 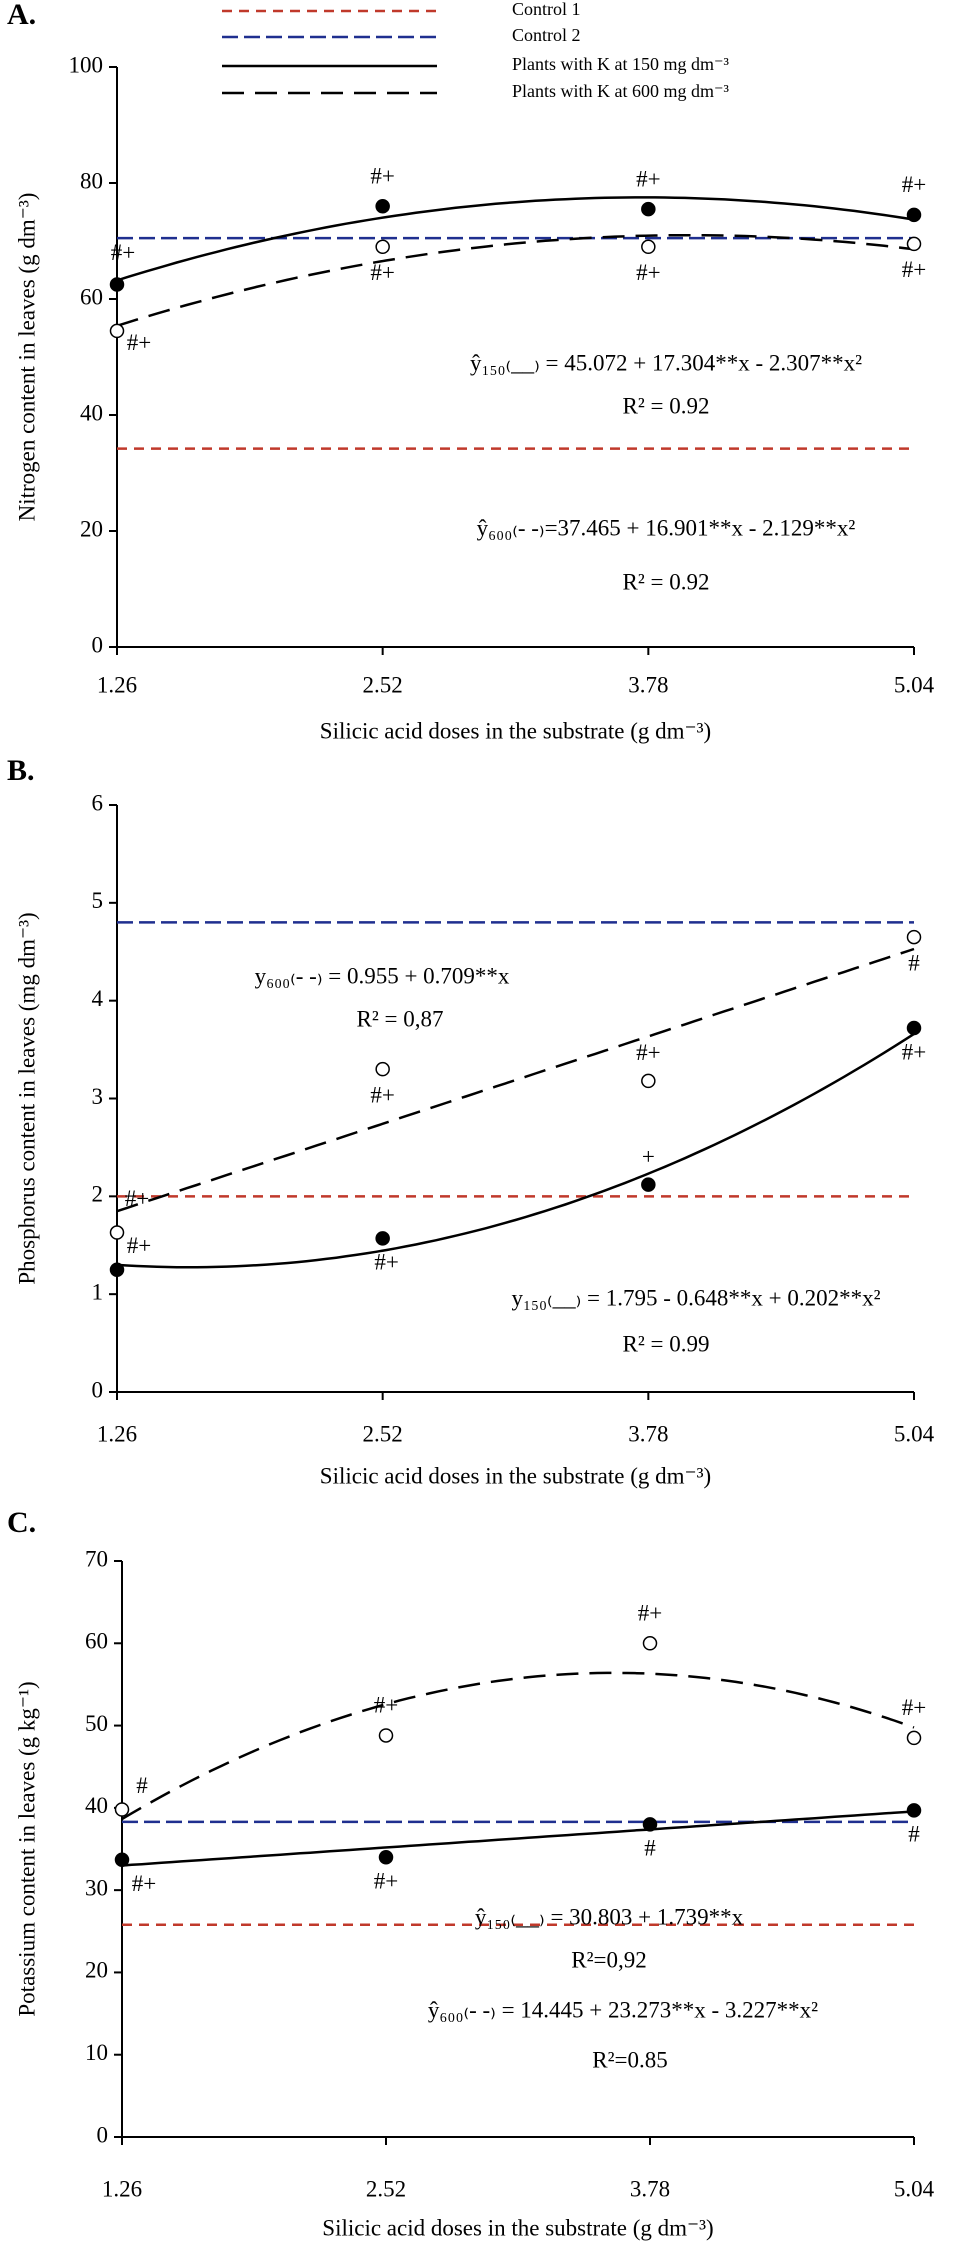 What do you see at coordinates (546, 35) in the screenshot?
I see `legend-label: Control 2` at bounding box center [546, 35].